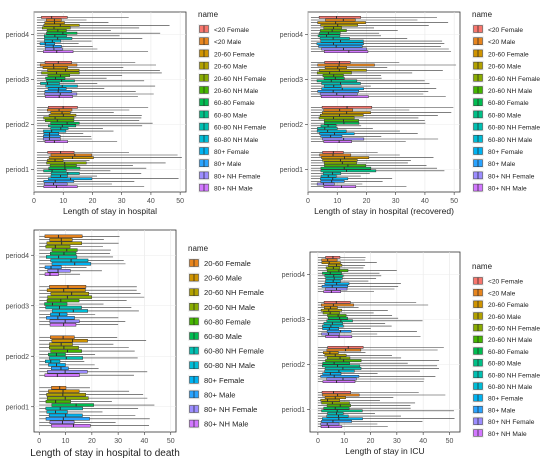 This screenshot has height=468, width=550. Describe the element at coordinates (92, 441) in the screenshot. I see `x-tick-label: 20` at that location.